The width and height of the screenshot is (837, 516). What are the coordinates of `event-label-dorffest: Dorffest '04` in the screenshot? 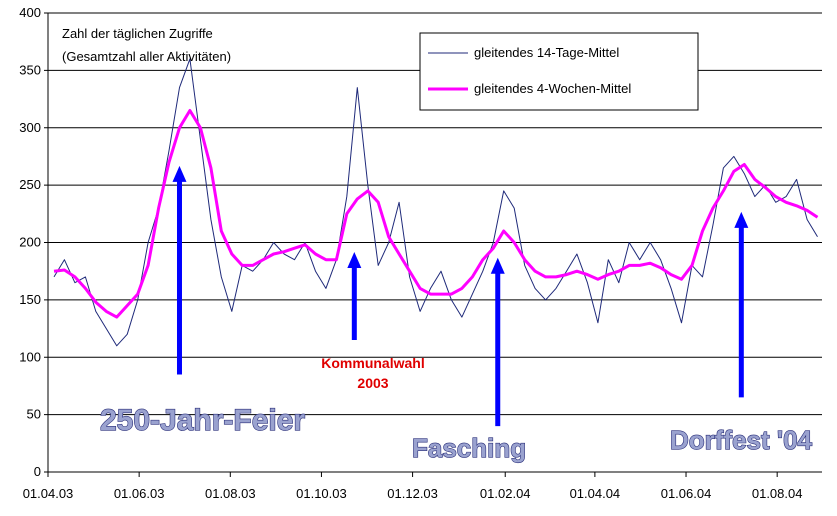 It's located at (741, 440).